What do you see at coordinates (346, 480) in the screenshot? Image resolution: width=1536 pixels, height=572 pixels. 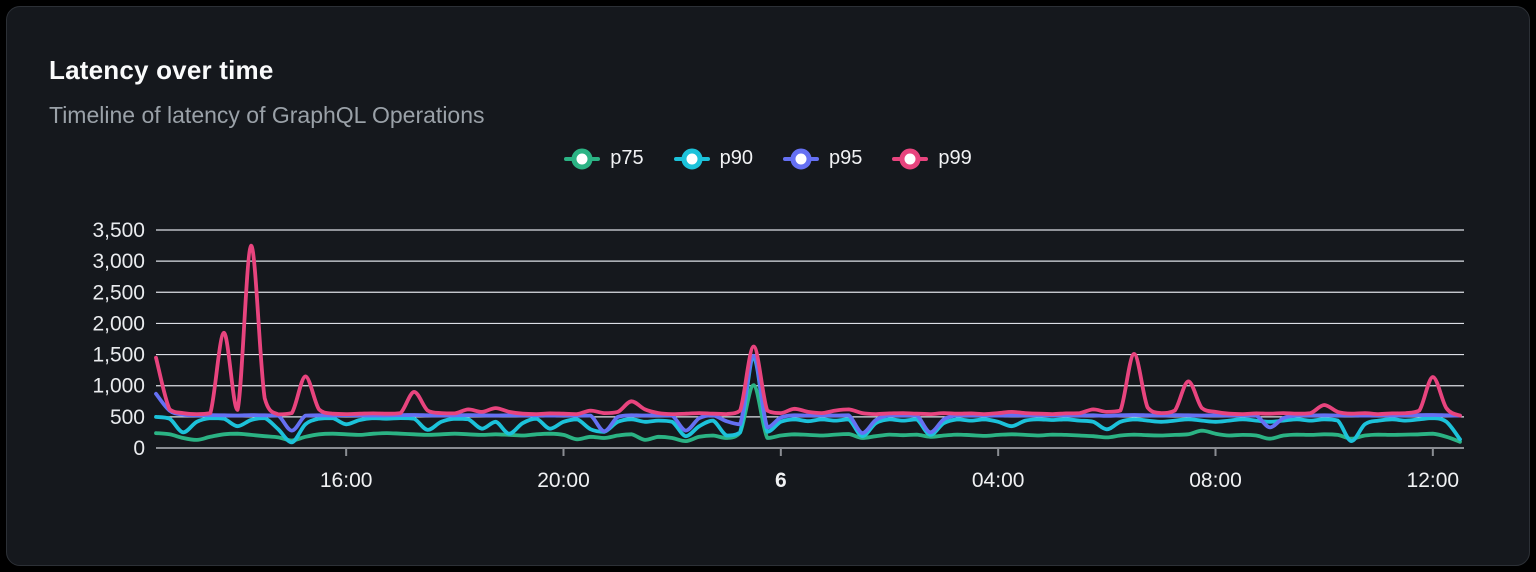 I see `x-axis-label: 16:00` at bounding box center [346, 480].